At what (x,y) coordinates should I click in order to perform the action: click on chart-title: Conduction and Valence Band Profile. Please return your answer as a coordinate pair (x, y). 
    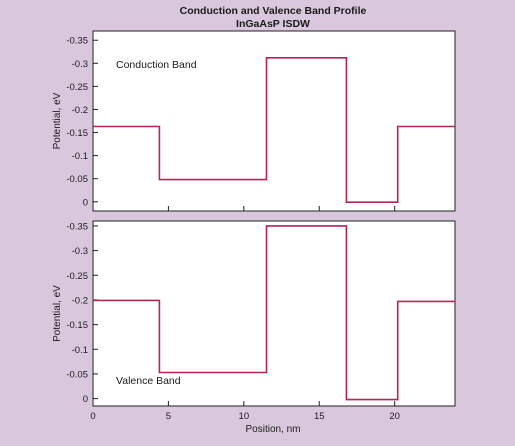
    Looking at the image, I should click on (273, 11).